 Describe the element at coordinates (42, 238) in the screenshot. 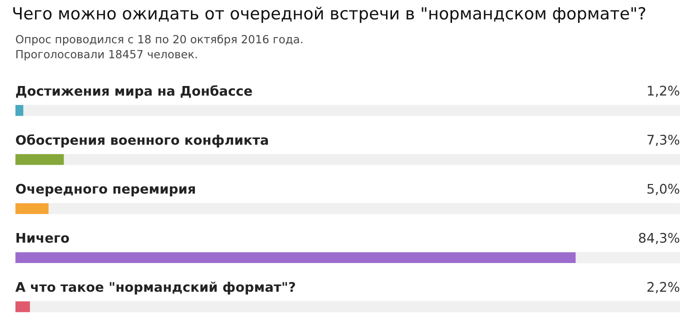

I see `y-tick-label: Ничего` at that location.